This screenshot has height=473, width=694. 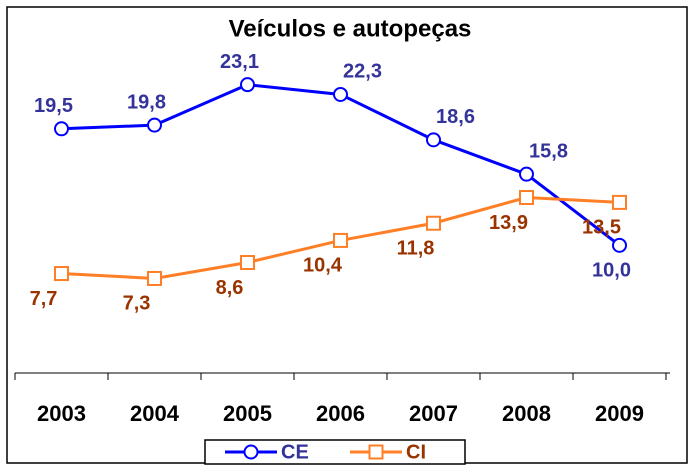 I want to click on data-label: 10,0, so click(x=611, y=271).